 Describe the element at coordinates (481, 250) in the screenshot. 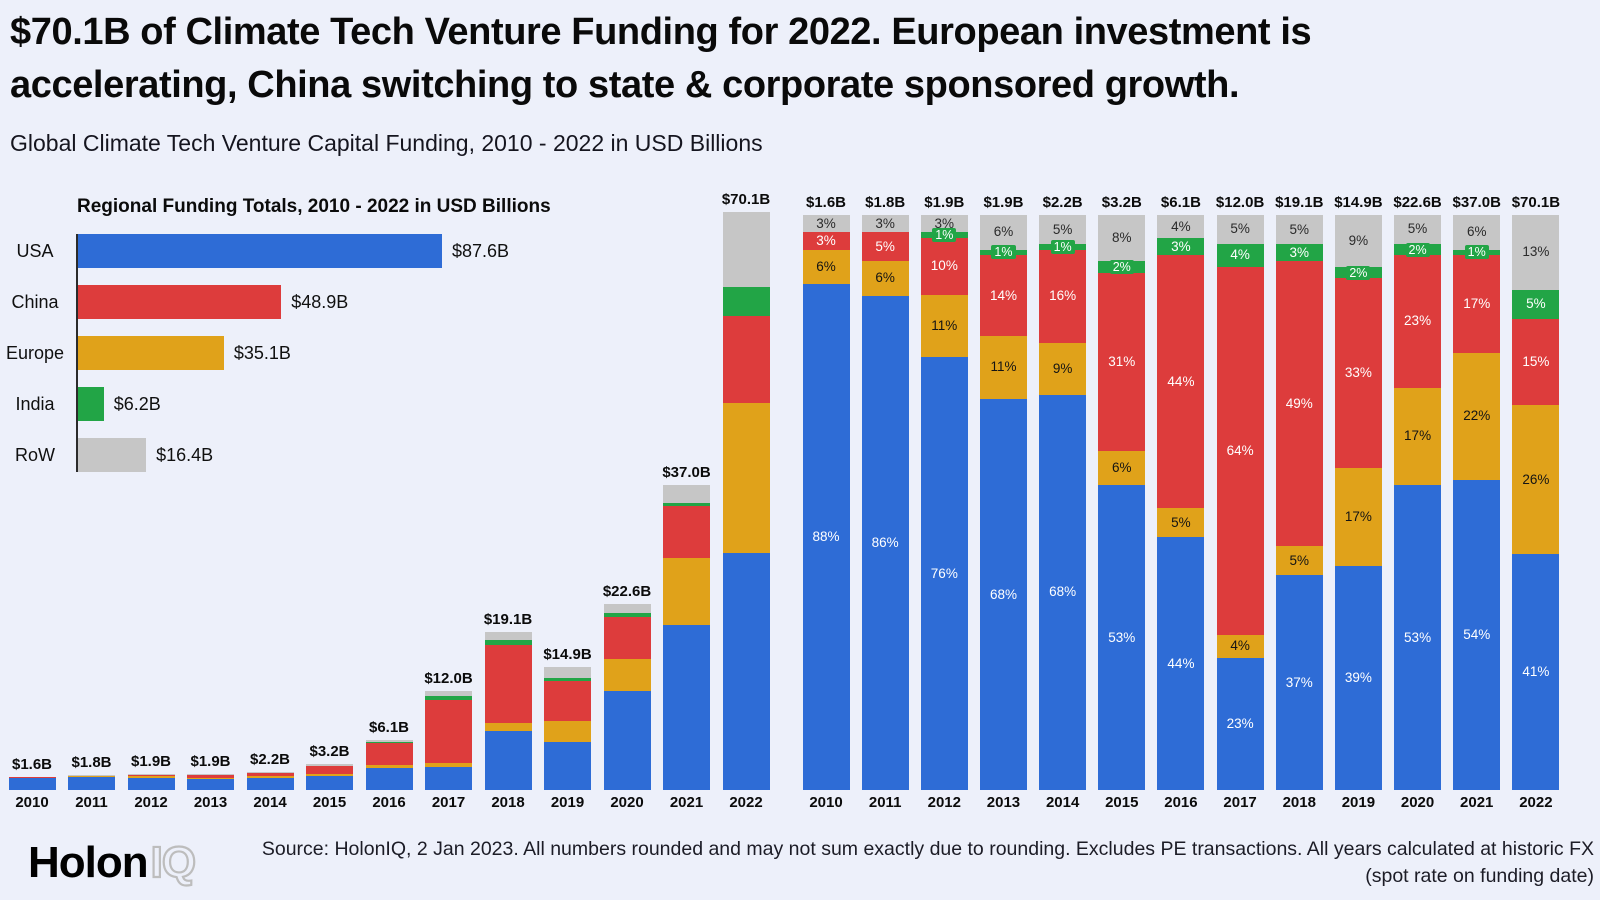

I see `regional-value-label: $87.6B` at that location.